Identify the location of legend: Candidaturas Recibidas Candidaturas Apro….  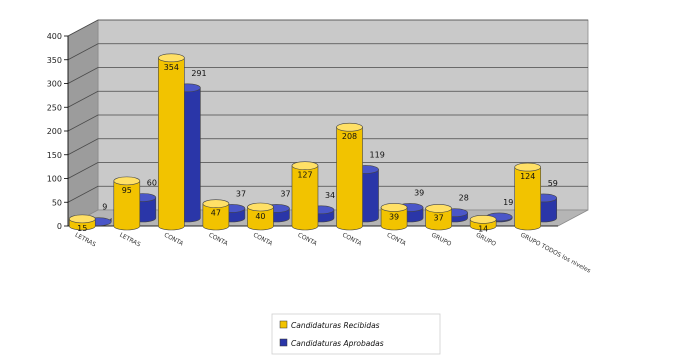
(356, 334).